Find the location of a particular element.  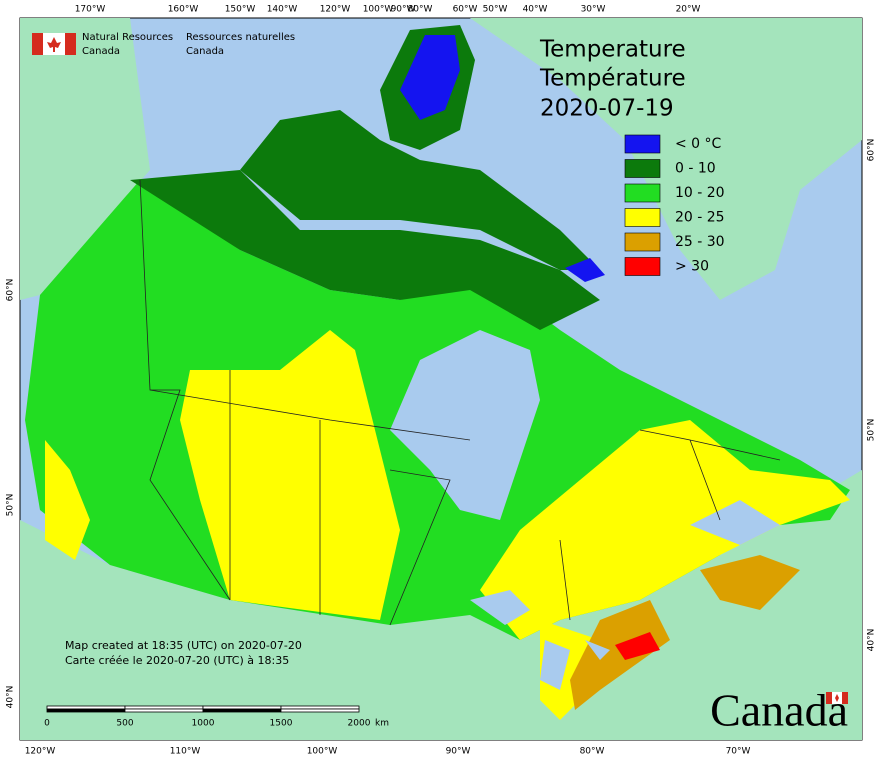

graticule-label: 50°W is located at coordinates (495, 10).